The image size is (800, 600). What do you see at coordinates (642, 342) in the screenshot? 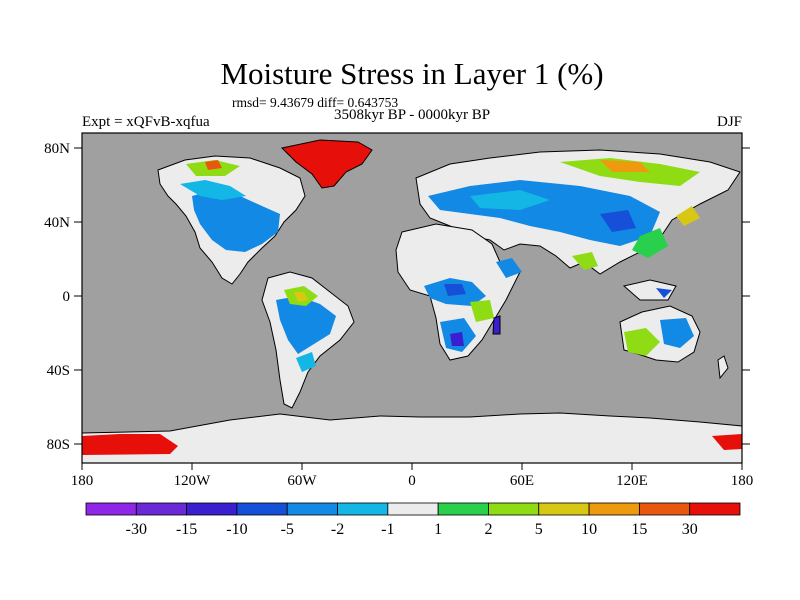
I see `australia-green` at bounding box center [642, 342].